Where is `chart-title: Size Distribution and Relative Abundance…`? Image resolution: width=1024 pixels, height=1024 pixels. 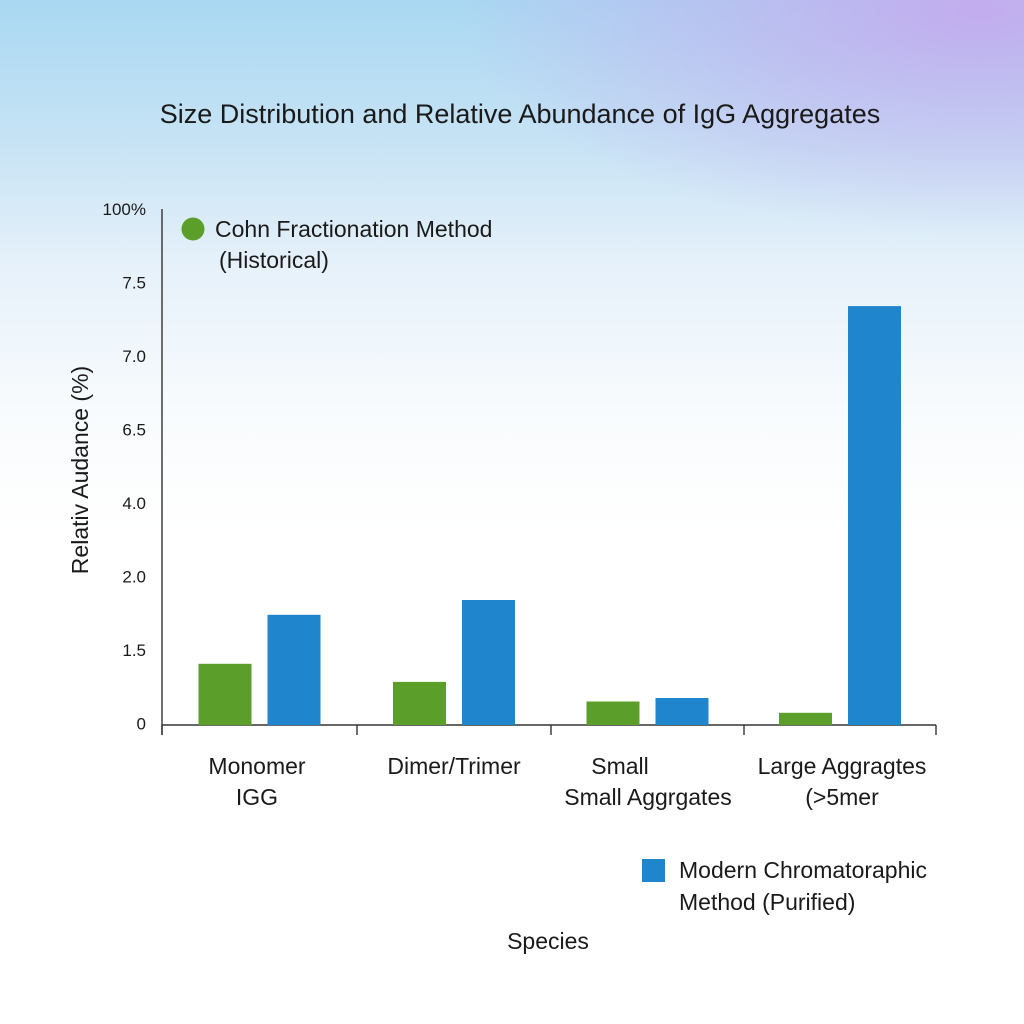 chart-title: Size Distribution and Relative Abundance… is located at coordinates (520, 114).